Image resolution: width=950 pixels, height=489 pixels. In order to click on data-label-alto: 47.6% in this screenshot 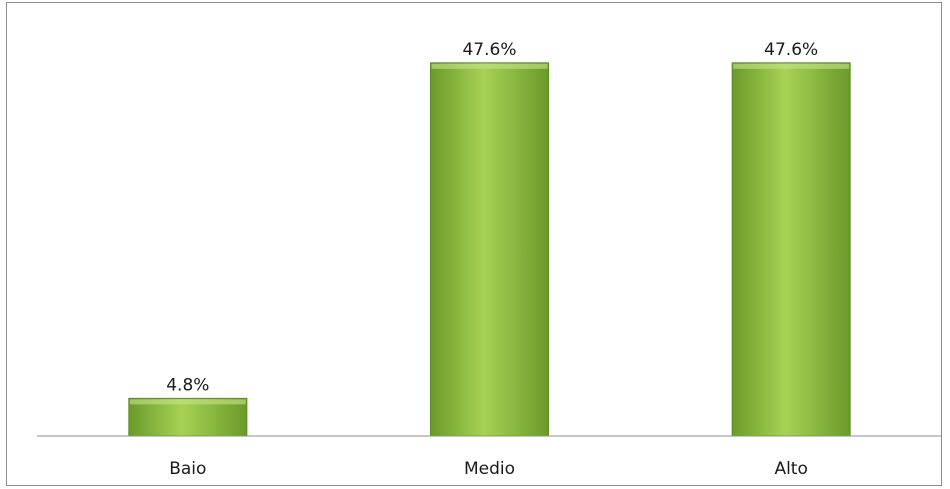, I will do `click(791, 50)`.